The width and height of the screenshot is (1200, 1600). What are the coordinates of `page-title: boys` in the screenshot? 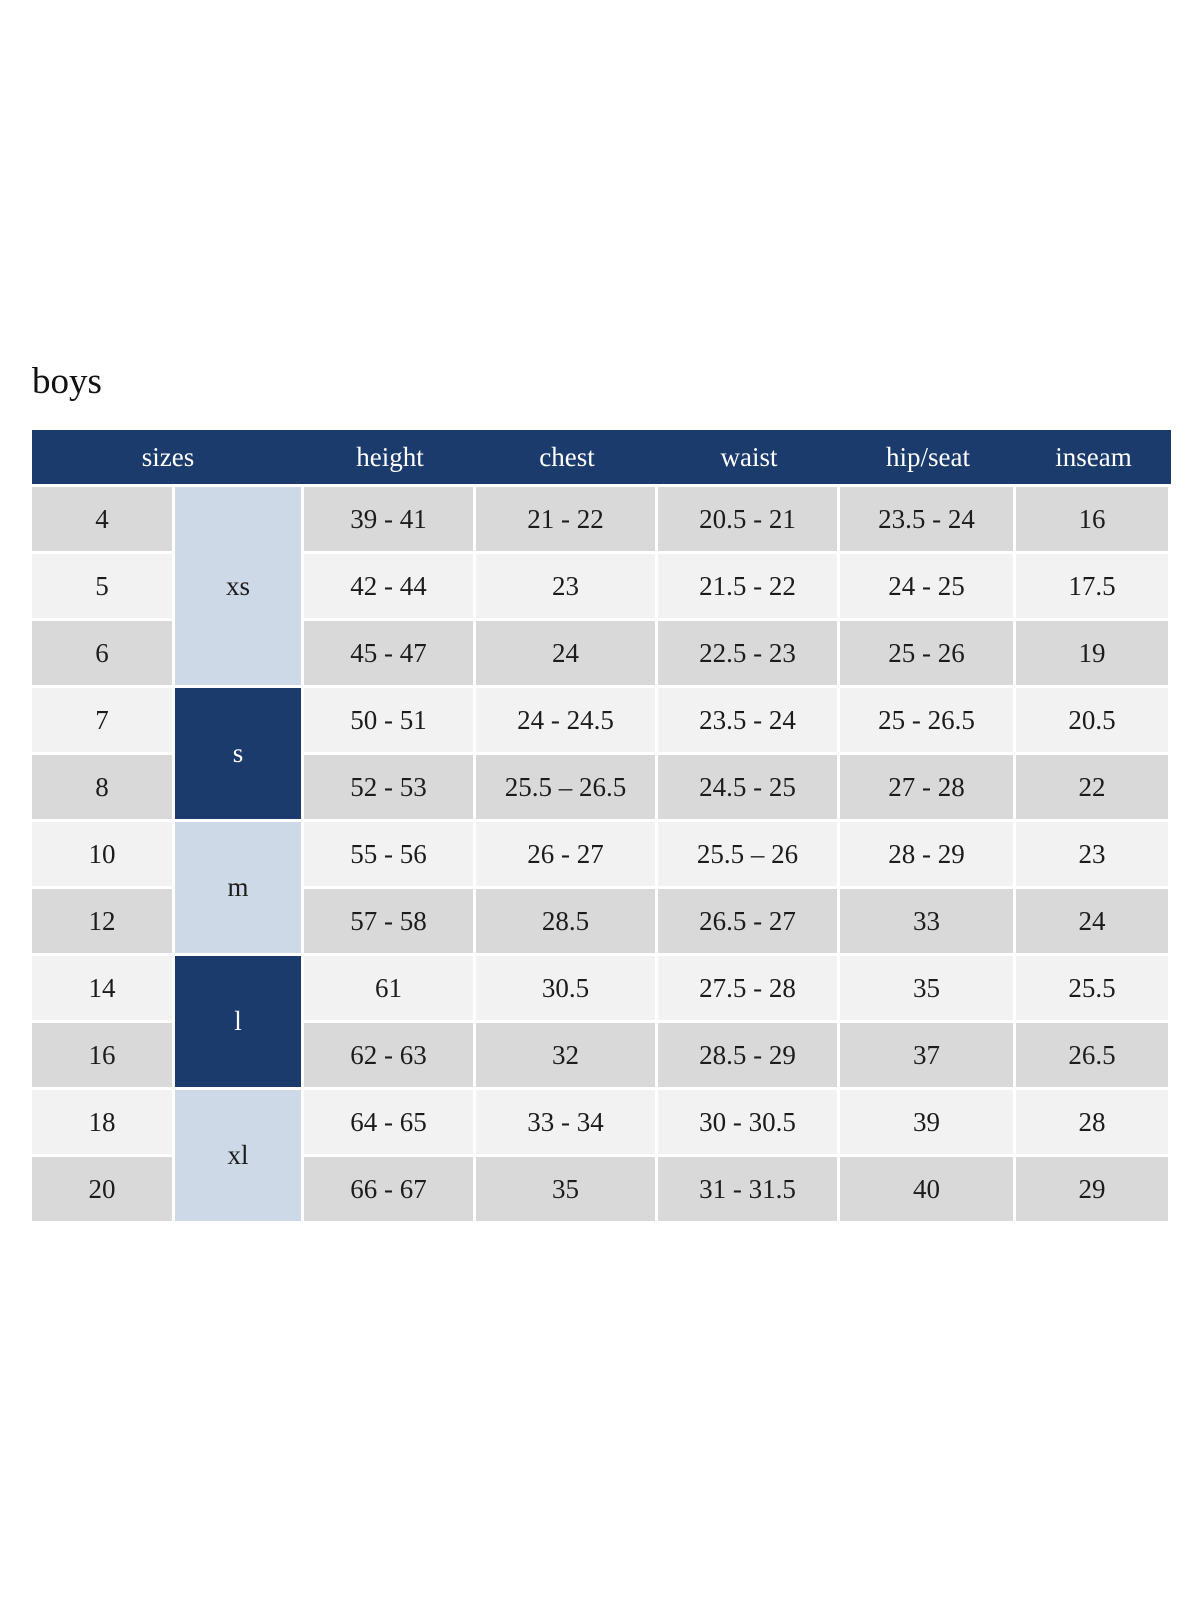 It's located at (67, 381).